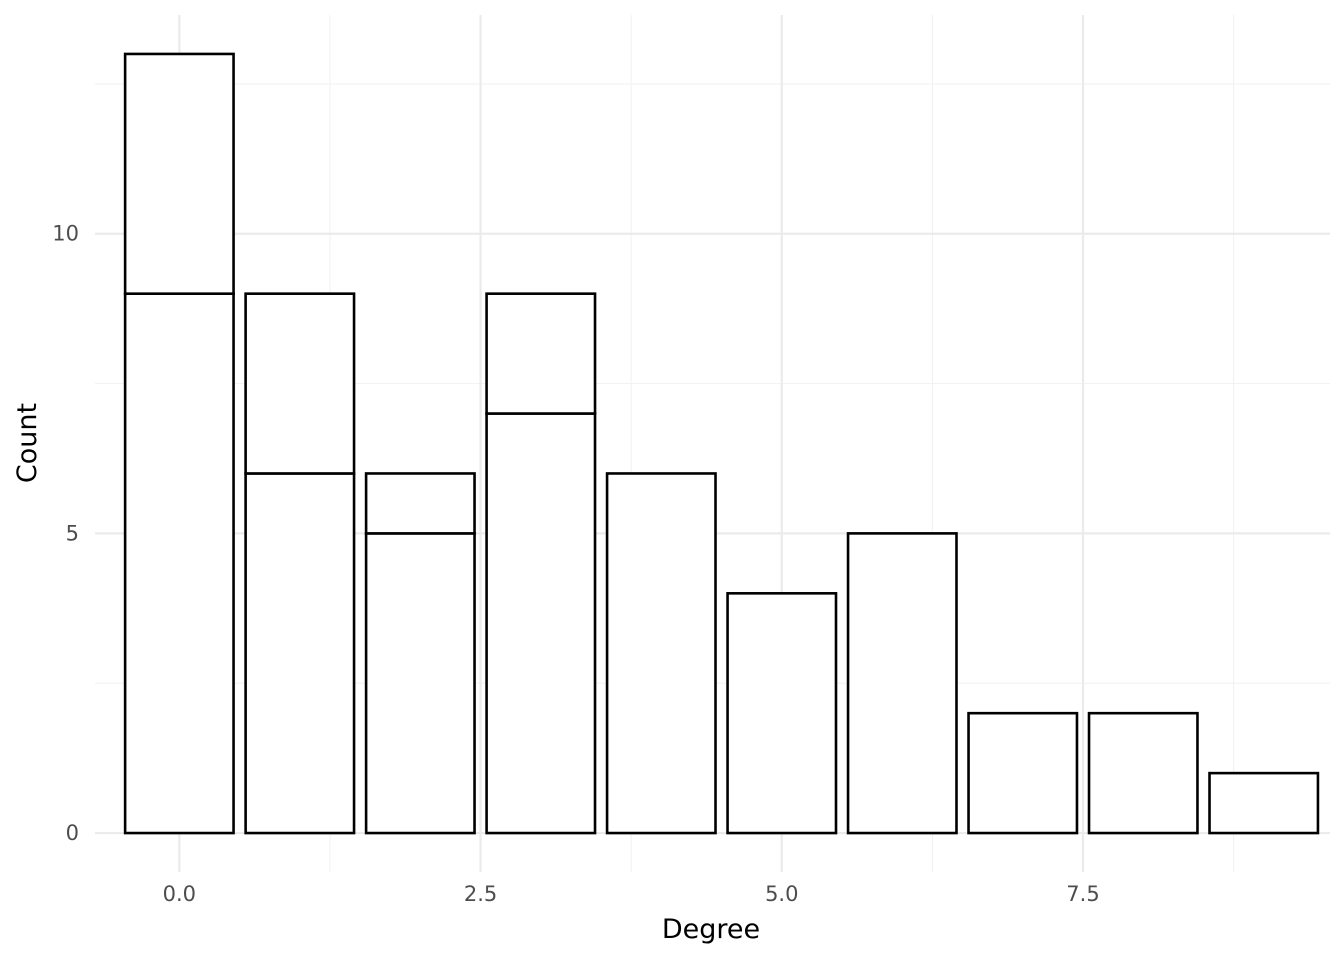  I want to click on y-tick-label: 10, so click(65, 234).